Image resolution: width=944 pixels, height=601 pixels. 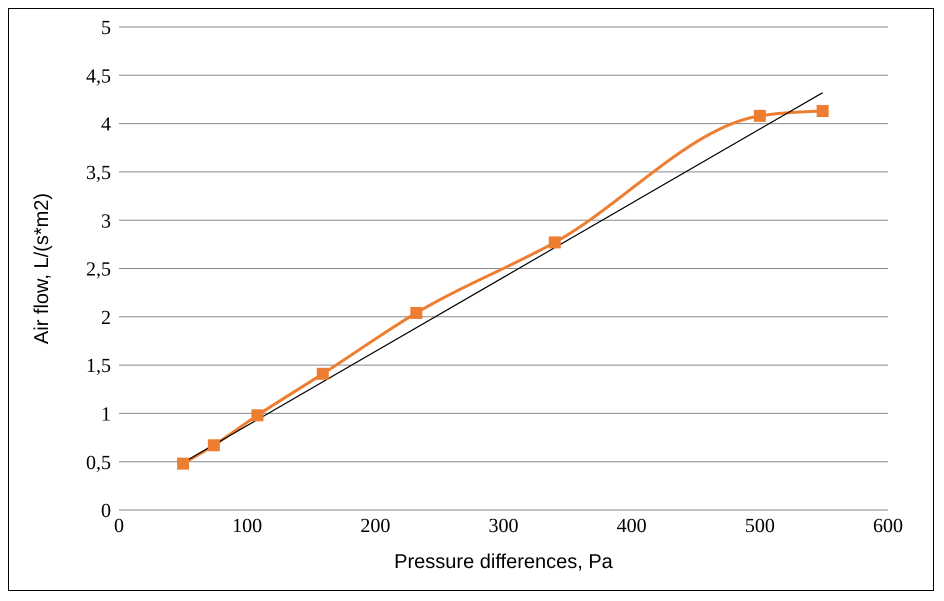 I want to click on y-tick-label: 5, so click(x=106, y=28).